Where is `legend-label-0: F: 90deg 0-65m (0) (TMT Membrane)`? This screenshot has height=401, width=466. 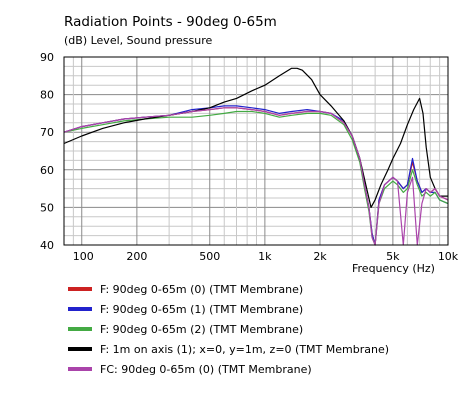 legend-label-0: F: 90deg 0-65m (0) (TMT Membrane) is located at coordinates (201, 289).